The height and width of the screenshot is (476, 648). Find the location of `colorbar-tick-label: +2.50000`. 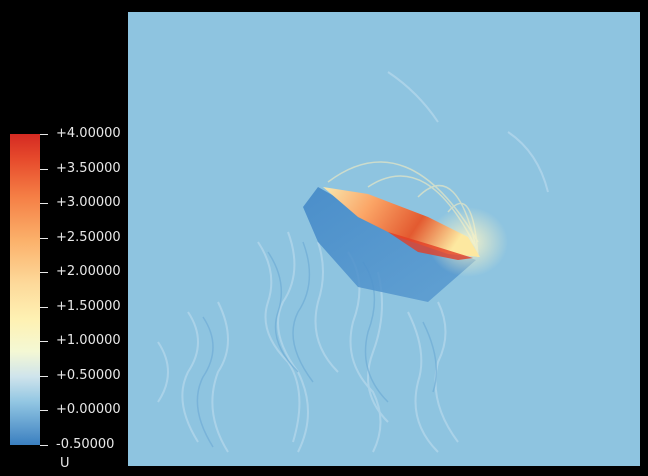

colorbar-tick-label: +2.50000 is located at coordinates (88, 237).